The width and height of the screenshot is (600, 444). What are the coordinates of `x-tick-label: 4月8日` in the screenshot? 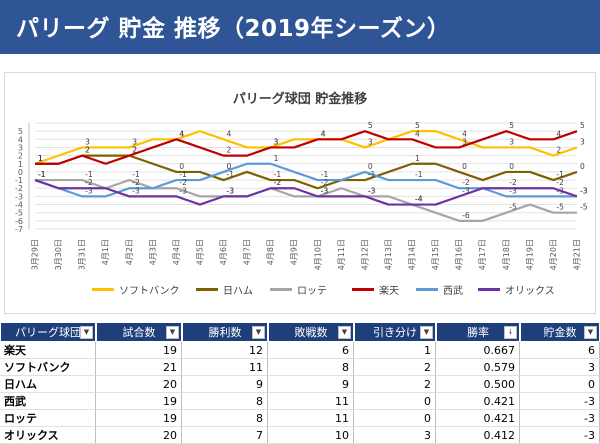 It's located at (270, 252).